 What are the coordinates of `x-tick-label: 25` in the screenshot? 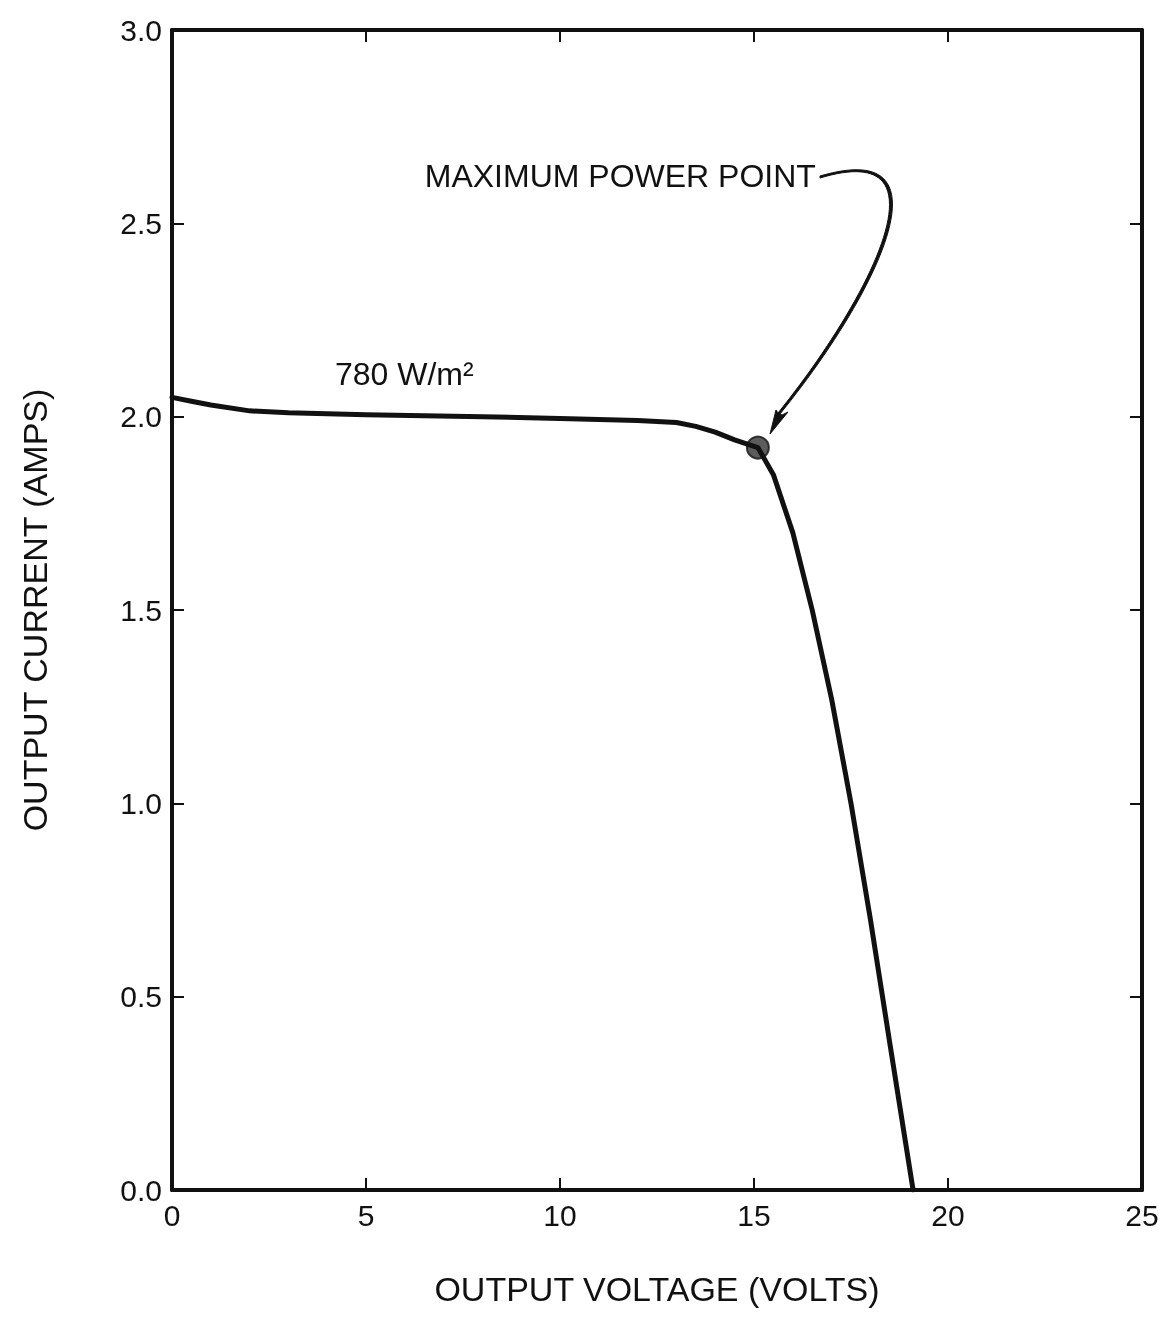 It's located at (1142, 1215).